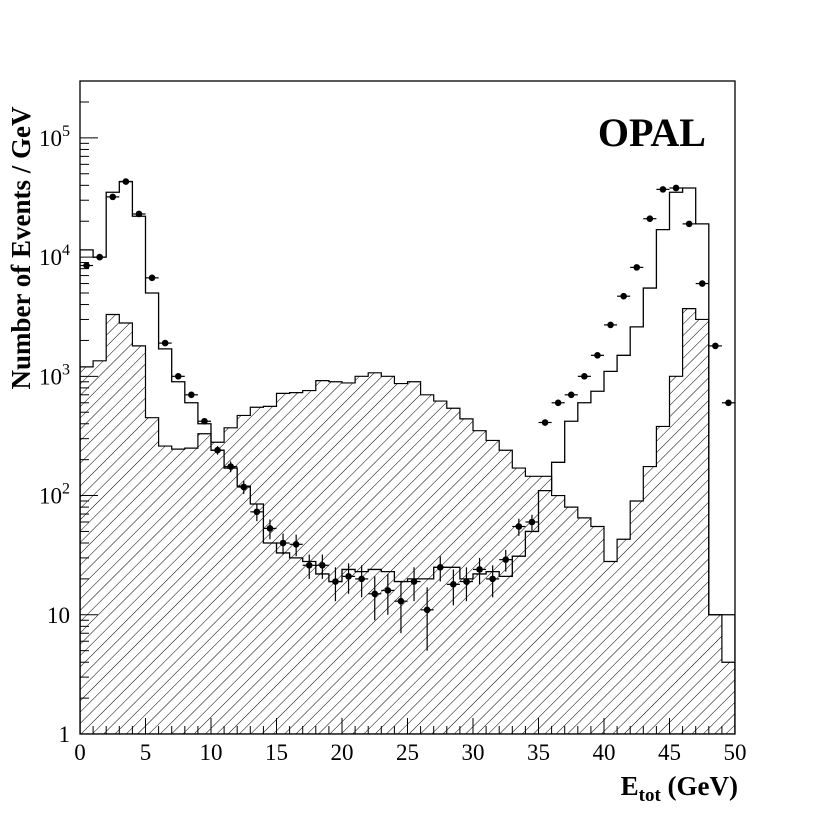 The image size is (817, 817). I want to click on x-tick-label: 40, so click(604, 752).